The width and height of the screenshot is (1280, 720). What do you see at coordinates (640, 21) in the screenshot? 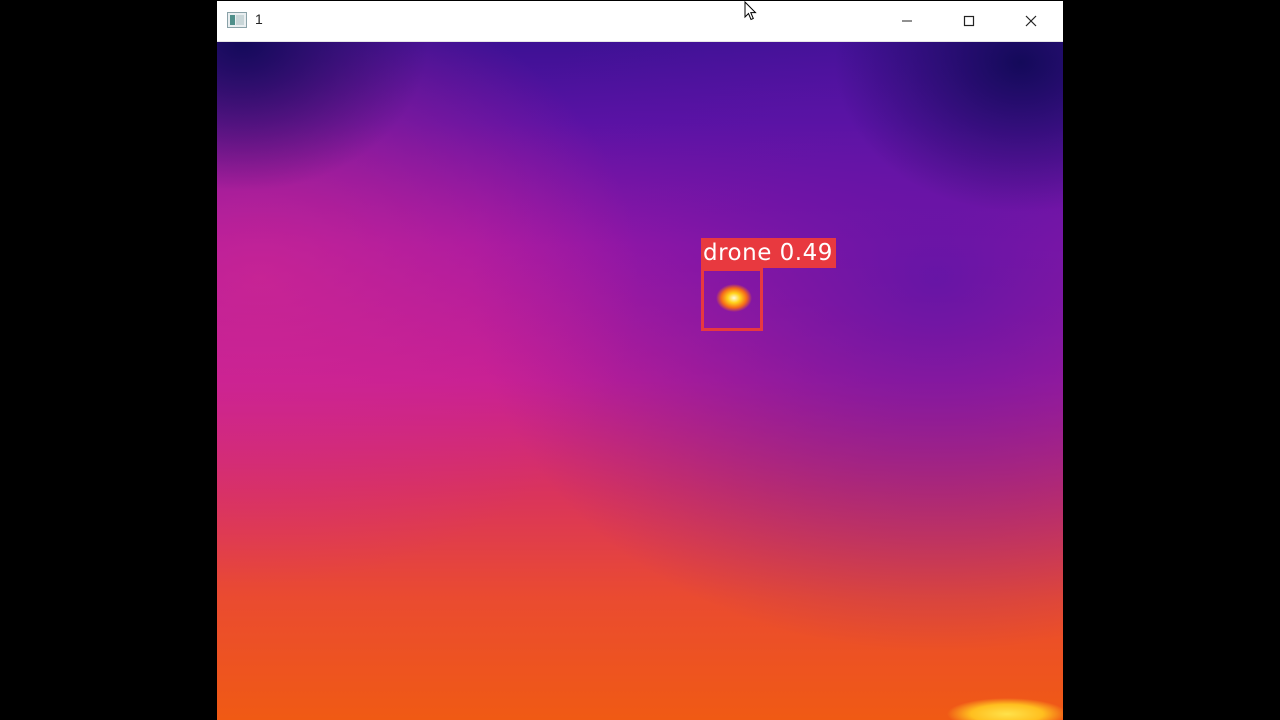
I see `title-bar: 1` at bounding box center [640, 21].